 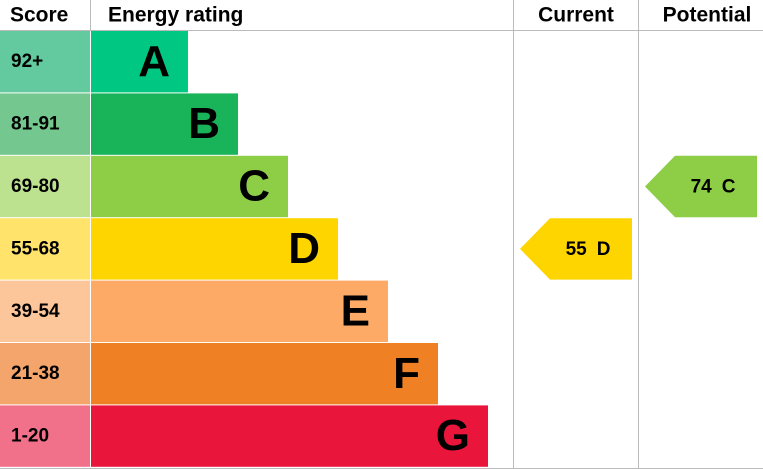 I want to click on current-label: 55 D, so click(x=588, y=249).